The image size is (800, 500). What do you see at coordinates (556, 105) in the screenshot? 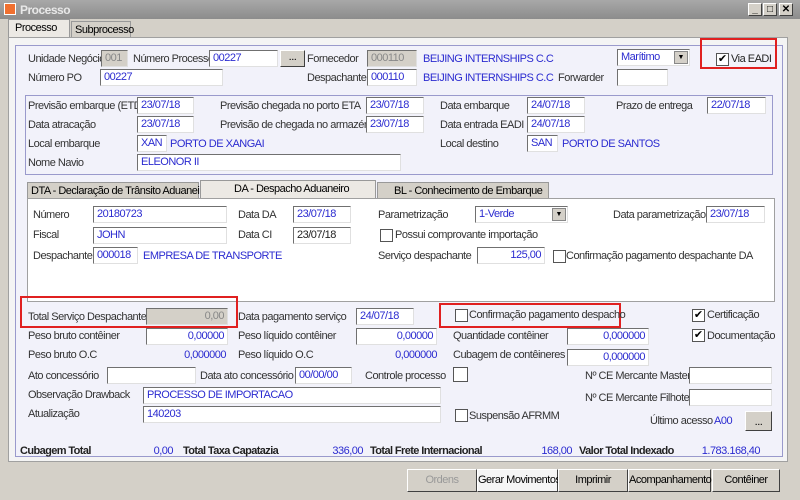
I see `data-embarque-field: 24/07/18` at bounding box center [556, 105].